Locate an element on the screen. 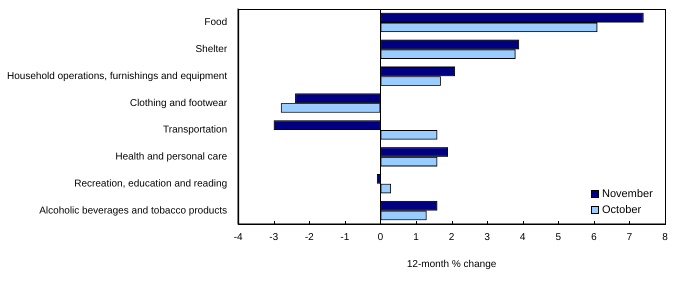 The width and height of the screenshot is (677, 288). x-tick-label: 2 is located at coordinates (451, 237).